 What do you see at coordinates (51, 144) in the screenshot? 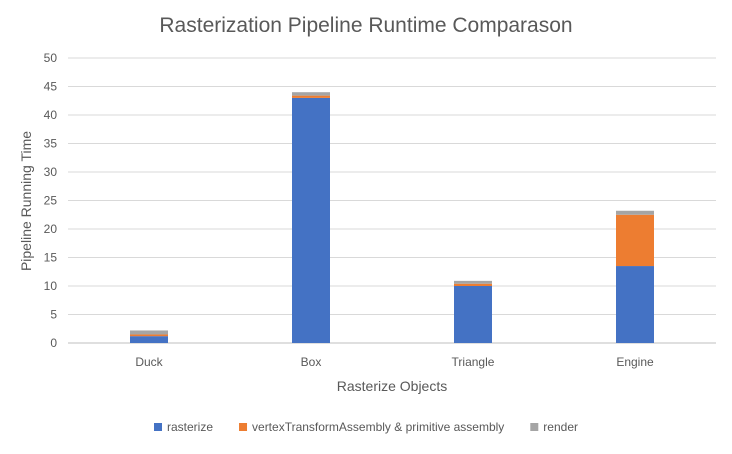
I see `y-tick-label: 35` at bounding box center [51, 144].